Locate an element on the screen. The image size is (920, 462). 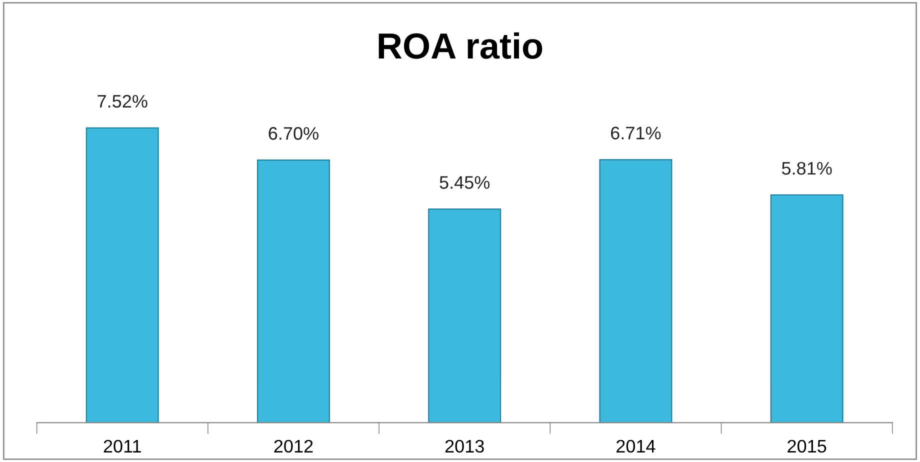
data-label: 7.52% is located at coordinates (123, 101).